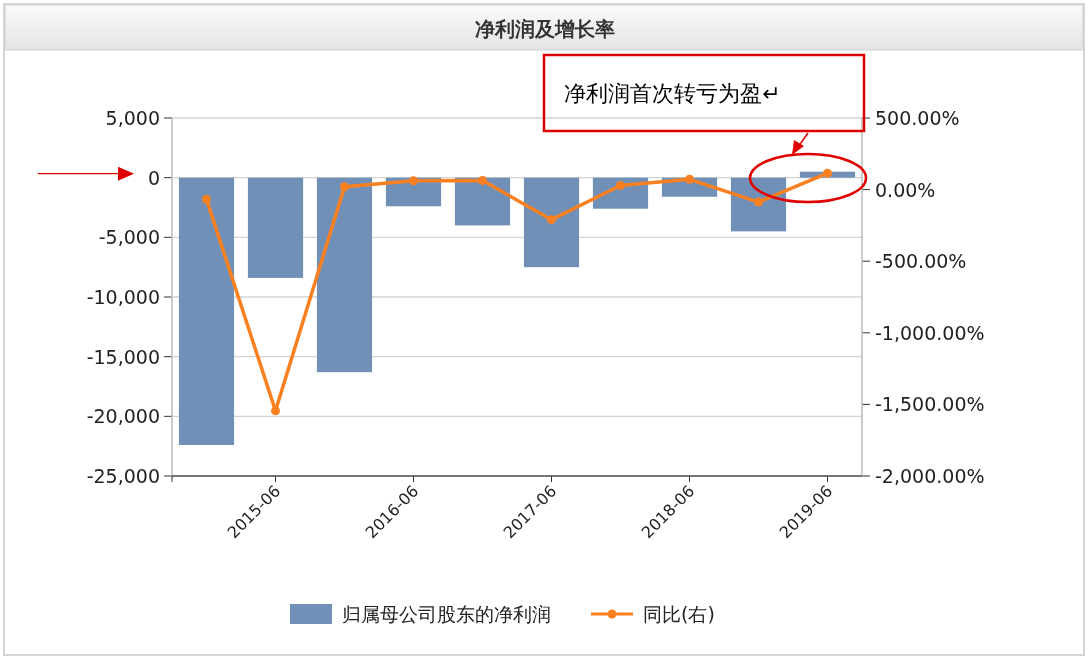 The image size is (1089, 660). What do you see at coordinates (132, 118) in the screenshot?
I see `y-tick-label: 5,000` at bounding box center [132, 118].